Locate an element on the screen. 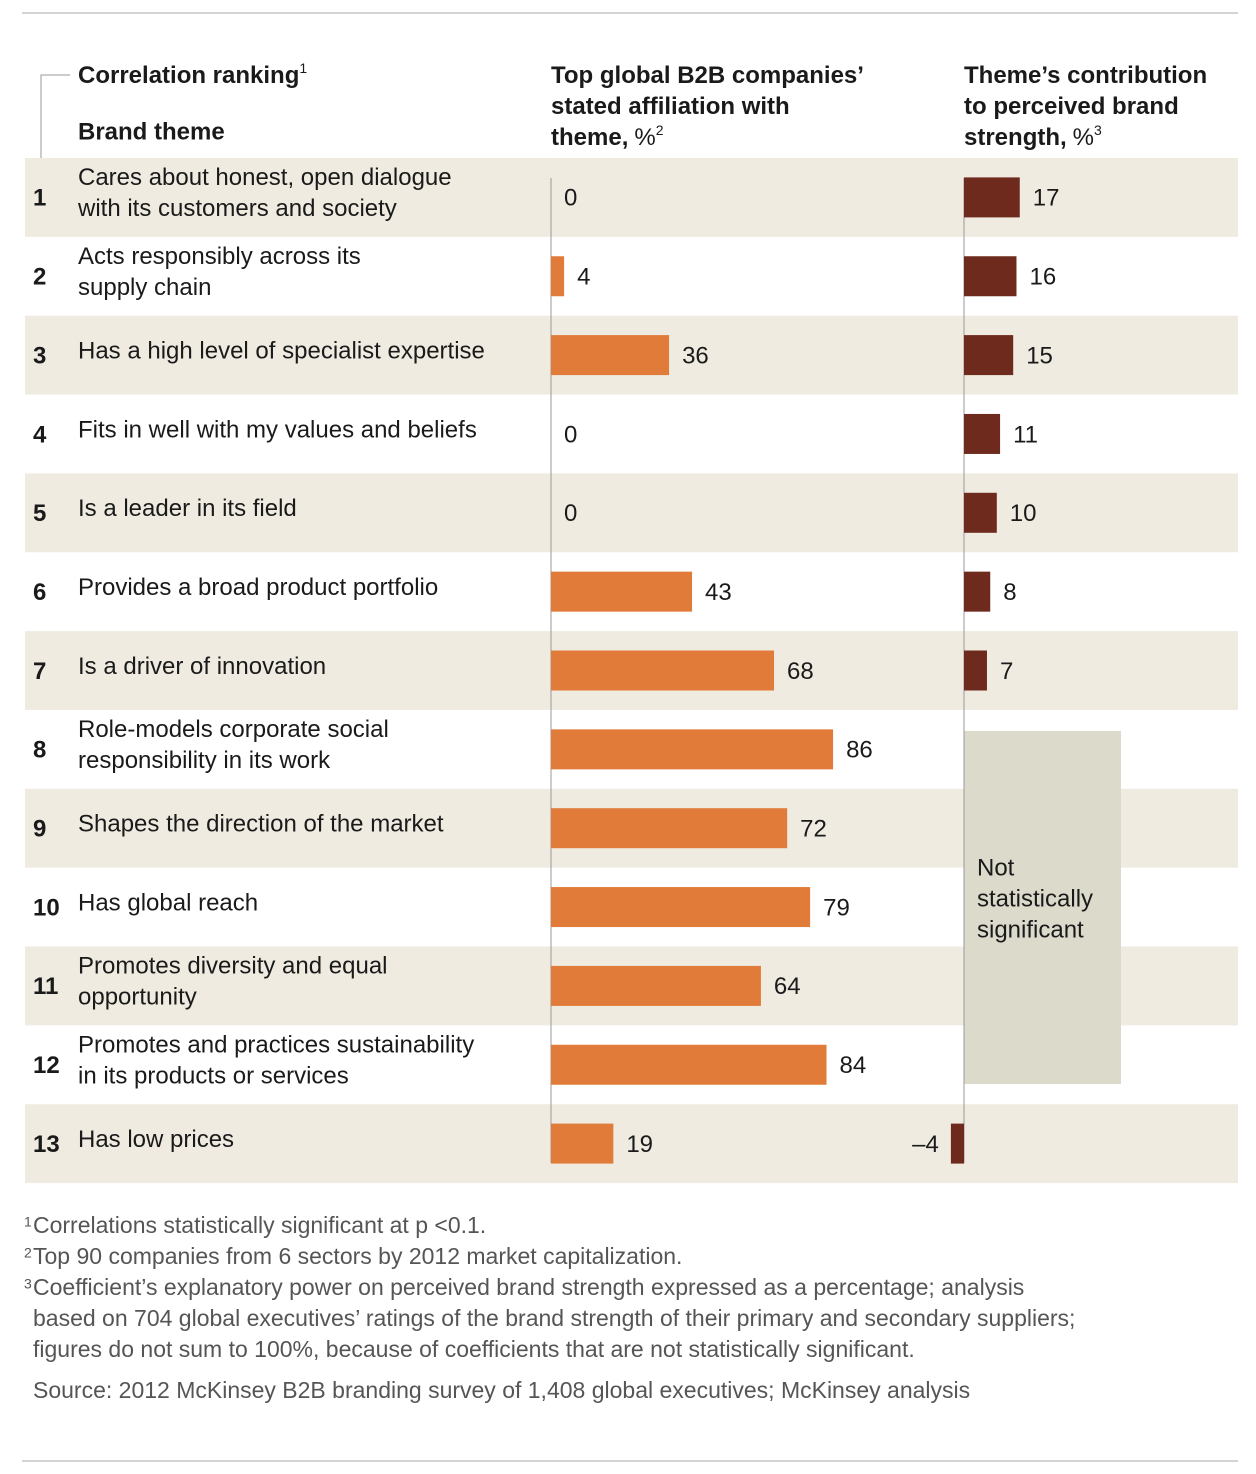  rank: 2 is located at coordinates (39, 277).